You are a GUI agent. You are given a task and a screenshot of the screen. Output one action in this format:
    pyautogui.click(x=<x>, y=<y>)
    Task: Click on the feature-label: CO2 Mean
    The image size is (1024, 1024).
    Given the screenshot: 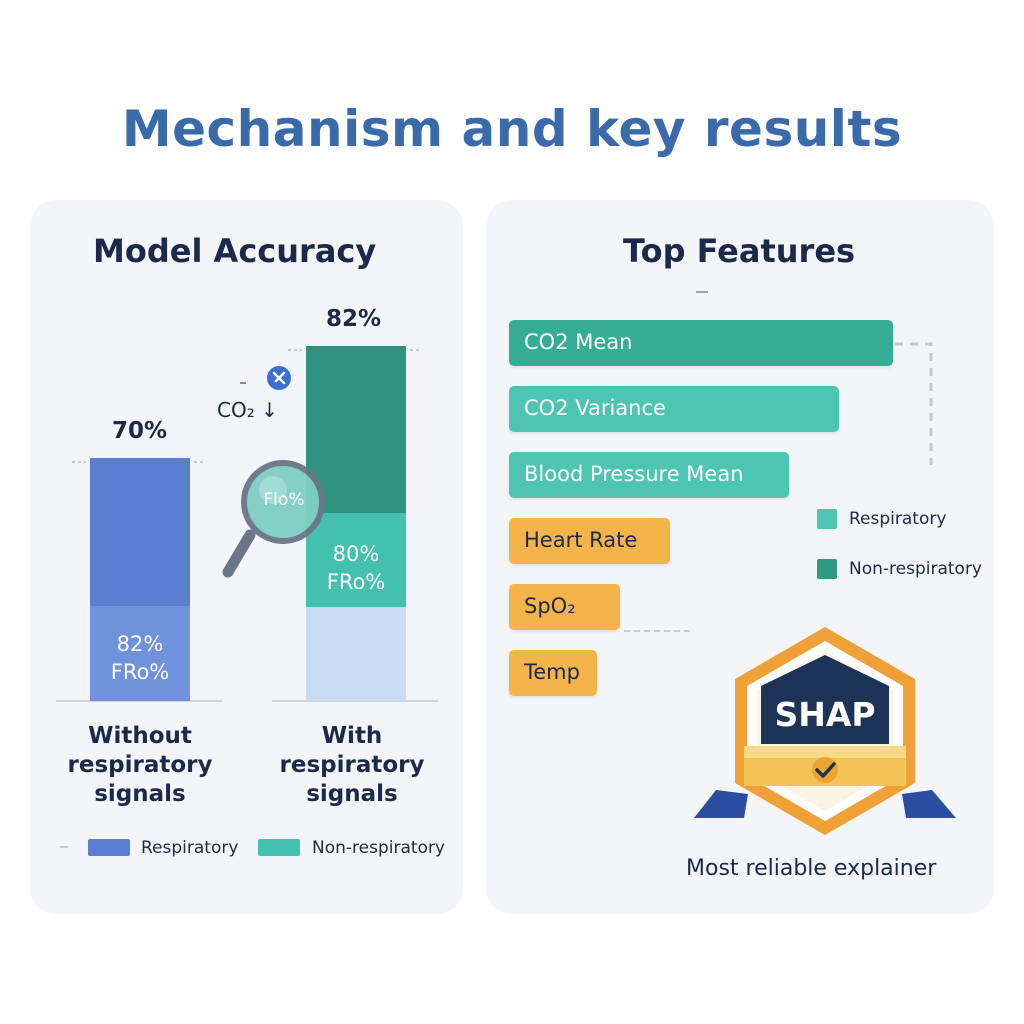 What is the action you would take?
    pyautogui.click(x=578, y=342)
    